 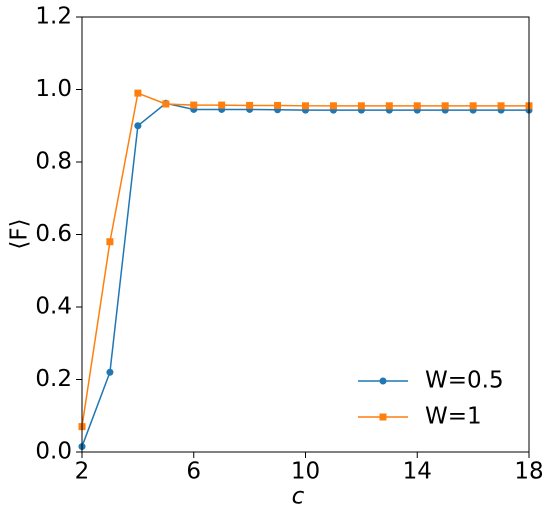 What do you see at coordinates (53, 307) in the screenshot?
I see `y-tick-label: 0.4` at bounding box center [53, 307].